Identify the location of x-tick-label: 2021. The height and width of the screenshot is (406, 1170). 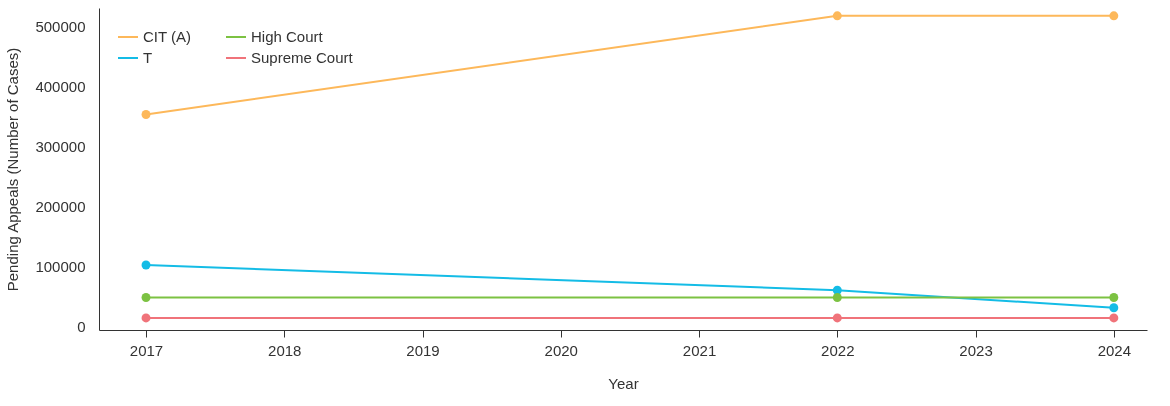
(699, 350).